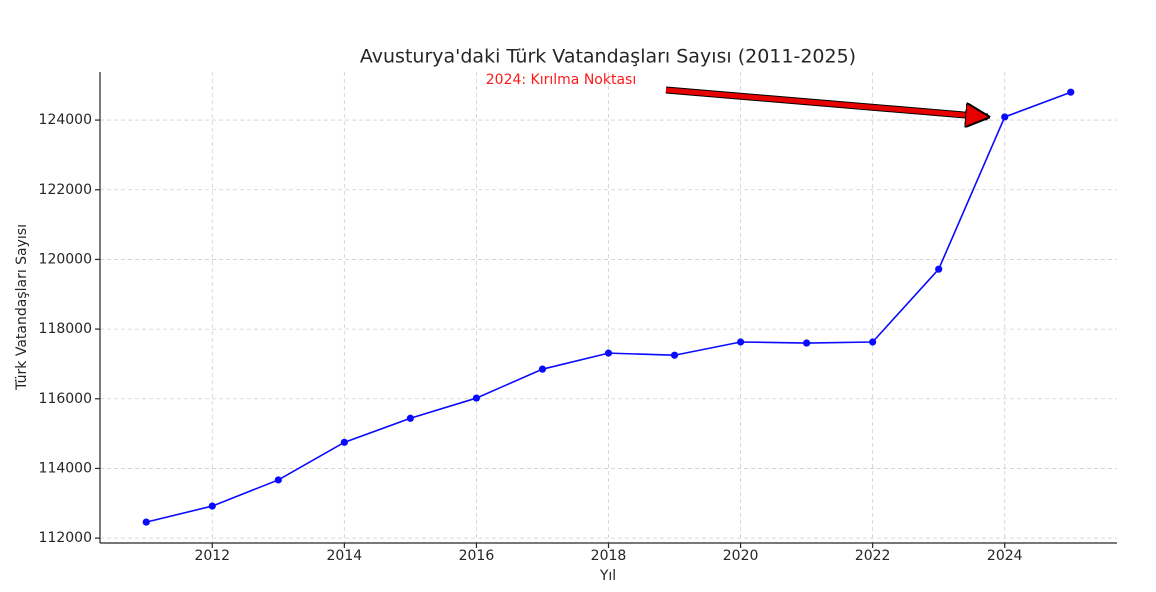  I want to click on x-tick-label: 2024, so click(1005, 556).